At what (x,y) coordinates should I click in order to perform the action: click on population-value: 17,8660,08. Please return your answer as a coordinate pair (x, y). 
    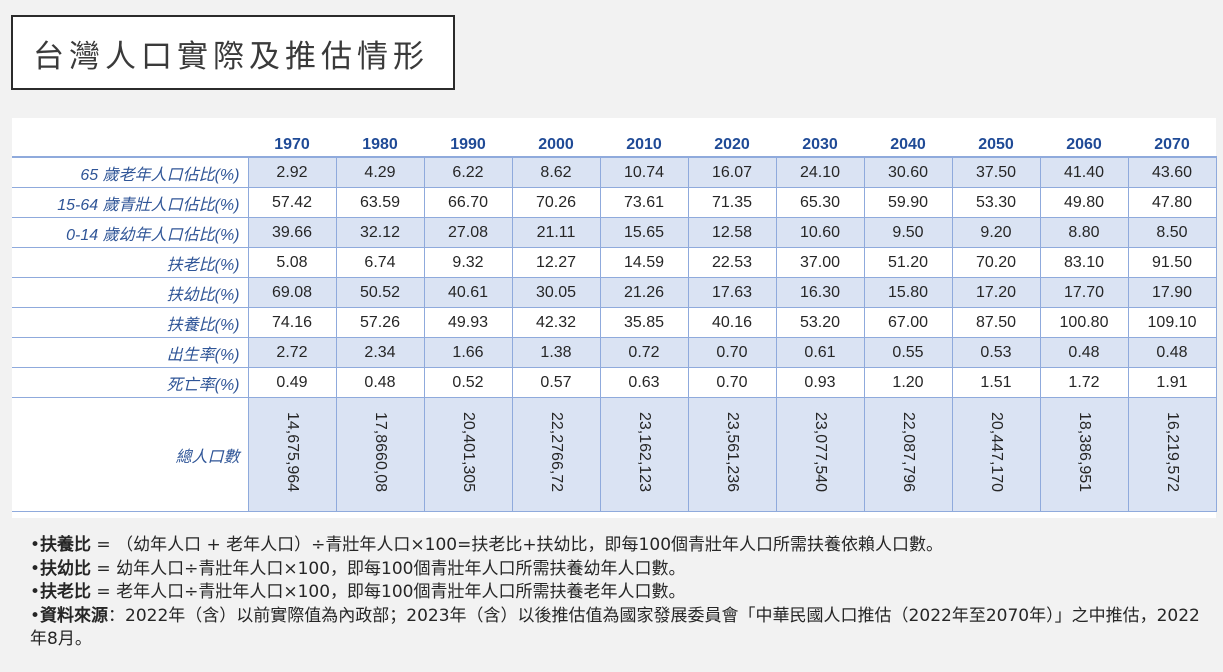
    Looking at the image, I should click on (380, 452).